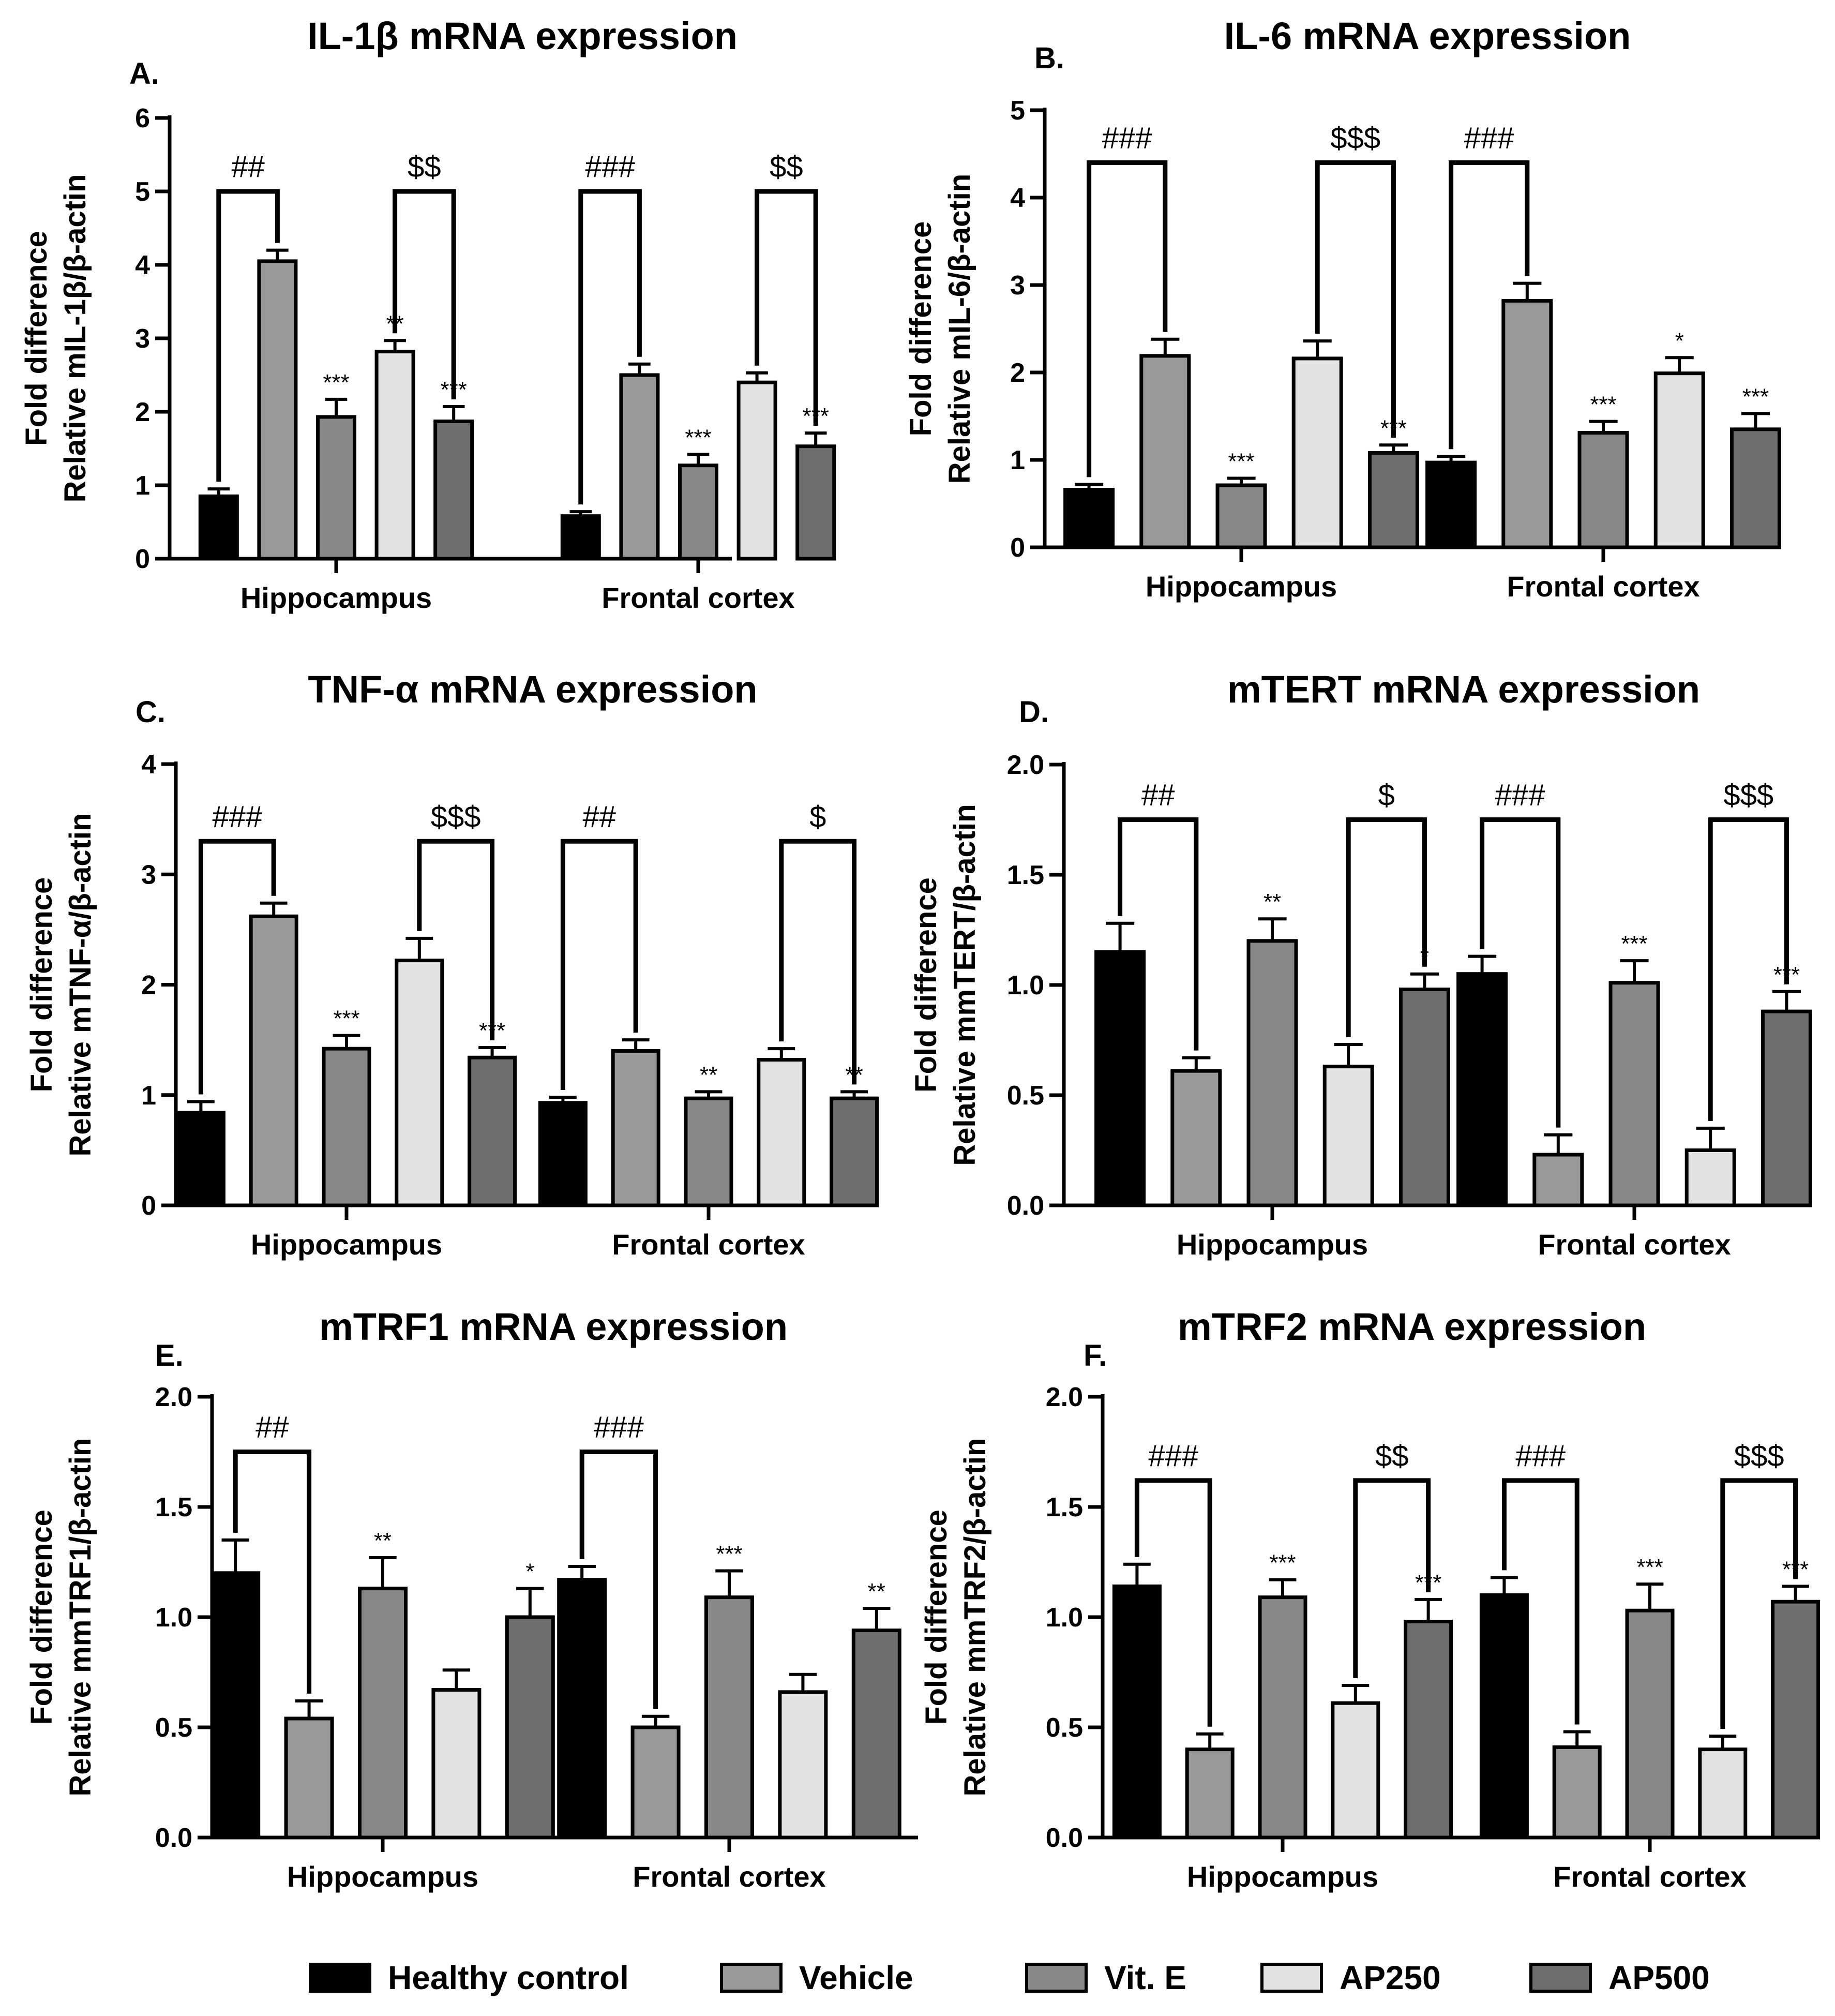 The height and width of the screenshot is (2016, 1835). Describe the element at coordinates (965, 985) in the screenshot. I see `y-axis-label-line2: Relative mmTERT/β-actin` at that location.